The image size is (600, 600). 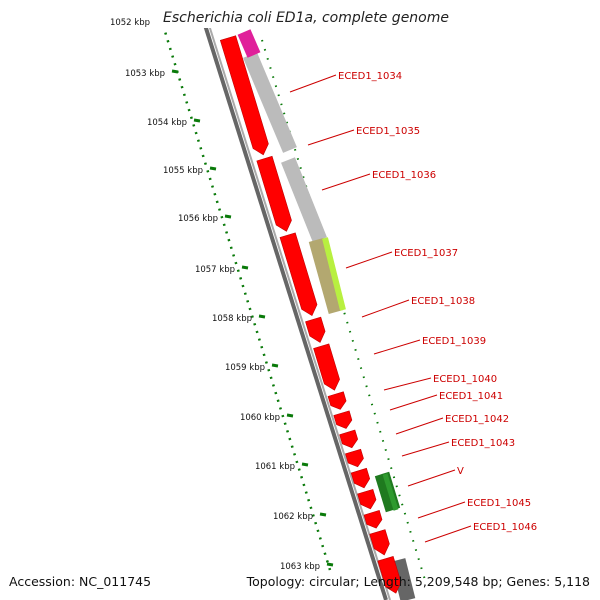 What do you see at coordinates (334, 274) in the screenshot?
I see `lime-feature` at bounding box center [334, 274].